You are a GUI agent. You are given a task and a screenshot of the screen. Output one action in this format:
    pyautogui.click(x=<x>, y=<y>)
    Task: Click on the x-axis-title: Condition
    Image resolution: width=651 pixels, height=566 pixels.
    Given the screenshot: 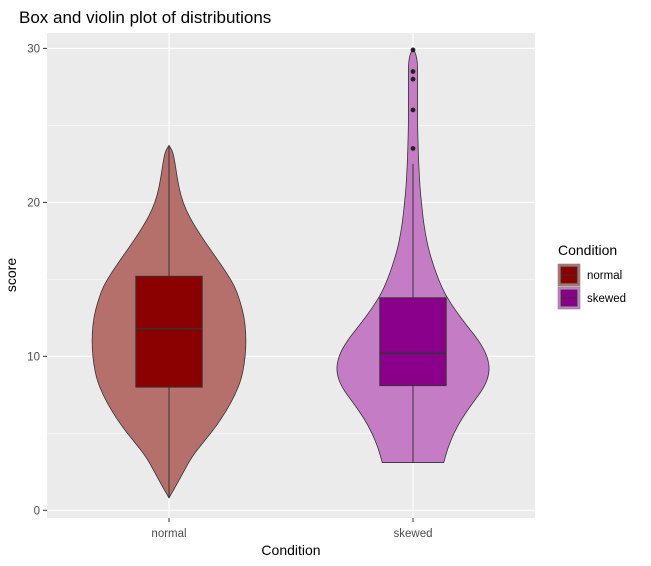 What is the action you would take?
    pyautogui.click(x=290, y=550)
    